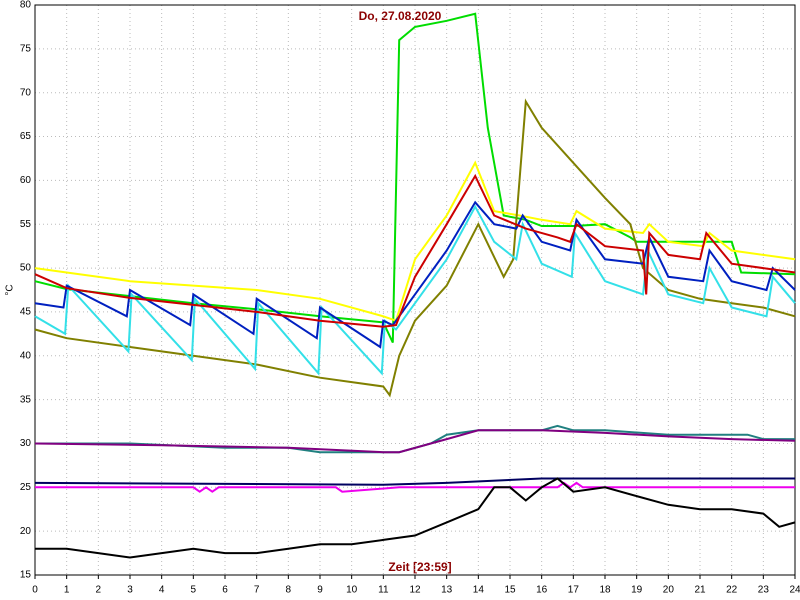 This screenshot has height=600, width=800. What do you see at coordinates (257, 590) in the screenshot?
I see `x-tick-label: 7` at bounding box center [257, 590].